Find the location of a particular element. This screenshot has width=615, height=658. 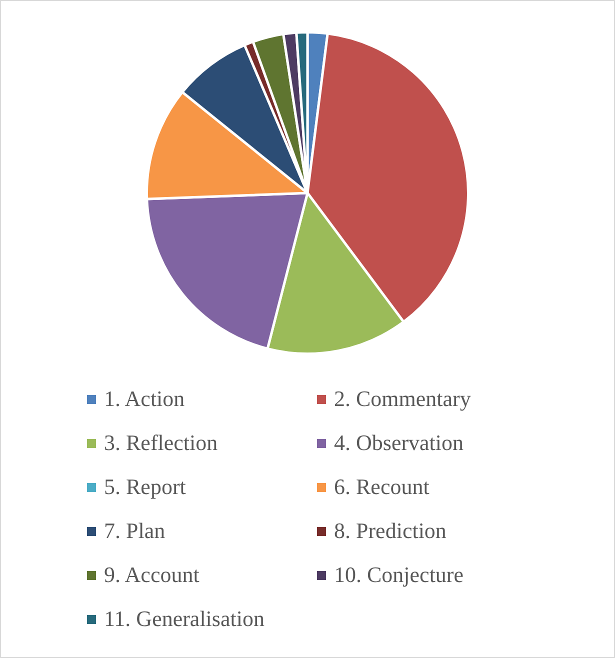

legend-label: 10. Conjecture is located at coordinates (399, 575).